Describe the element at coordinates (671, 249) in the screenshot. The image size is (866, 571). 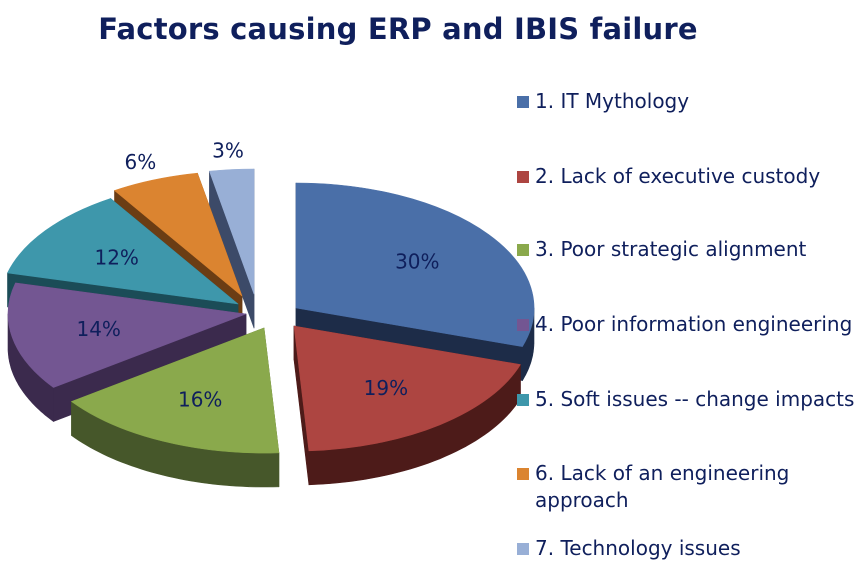
I see `legend-label-3: 3. Poor strategic alignment` at that location.